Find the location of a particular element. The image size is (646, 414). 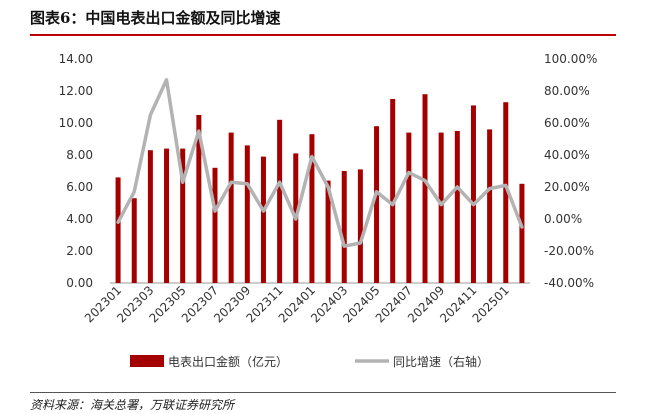

source-note: 资料来源：海关总署，万联证券研究所 is located at coordinates (132, 405).